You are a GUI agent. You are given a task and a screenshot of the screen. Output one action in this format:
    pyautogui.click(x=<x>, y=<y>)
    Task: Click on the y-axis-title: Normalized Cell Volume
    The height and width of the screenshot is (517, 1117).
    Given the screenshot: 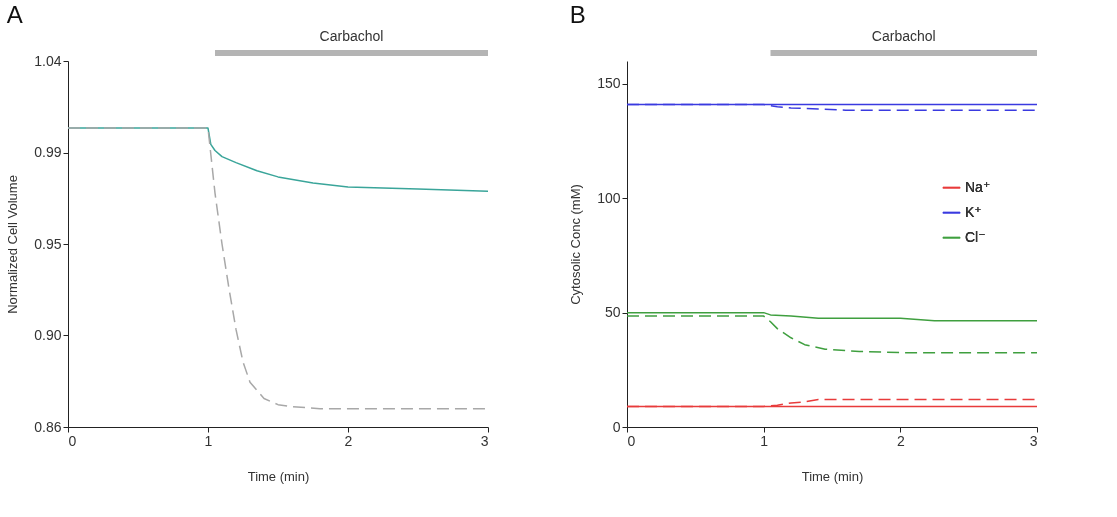 What is the action you would take?
    pyautogui.click(x=13, y=244)
    